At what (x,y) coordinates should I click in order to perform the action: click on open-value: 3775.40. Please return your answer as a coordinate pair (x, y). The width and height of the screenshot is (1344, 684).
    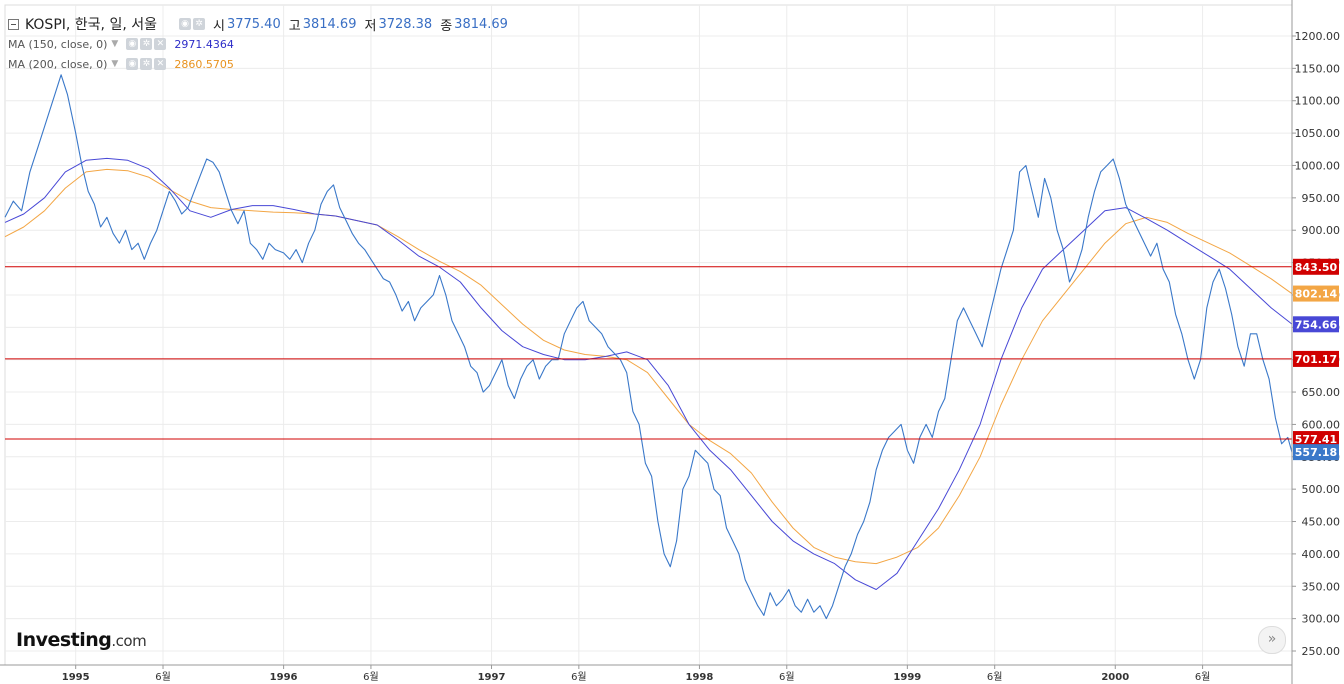
    Looking at the image, I should click on (253, 24).